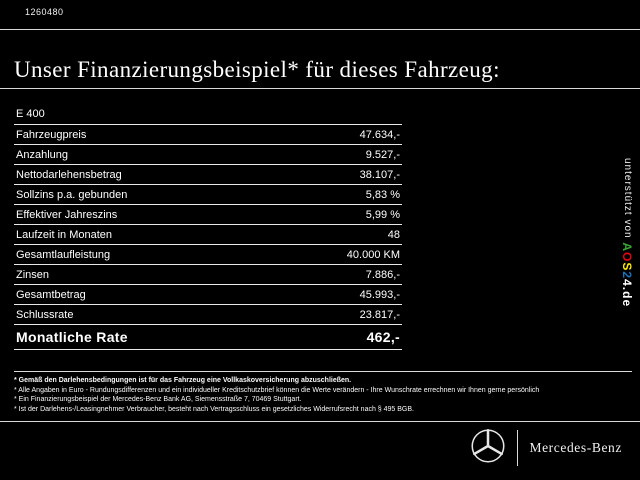 Image resolution: width=640 pixels, height=480 pixels. What do you see at coordinates (208, 255) in the screenshot?
I see `table-row: Gesamtlaufleistung 40.000 KM` at bounding box center [208, 255].